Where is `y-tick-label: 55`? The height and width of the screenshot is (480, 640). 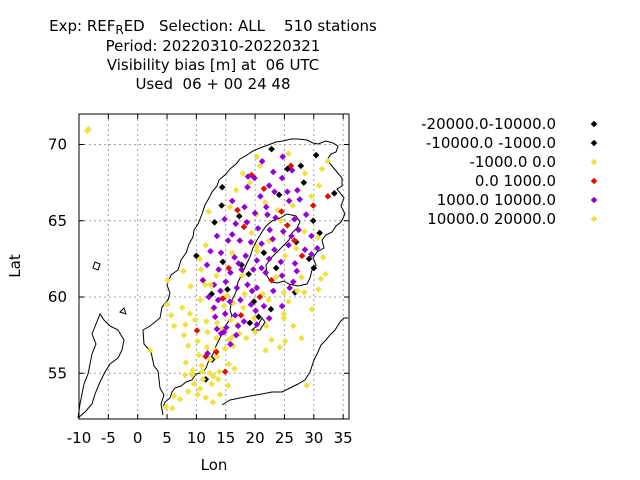
y-tick-label: 55 is located at coordinates (57, 373).